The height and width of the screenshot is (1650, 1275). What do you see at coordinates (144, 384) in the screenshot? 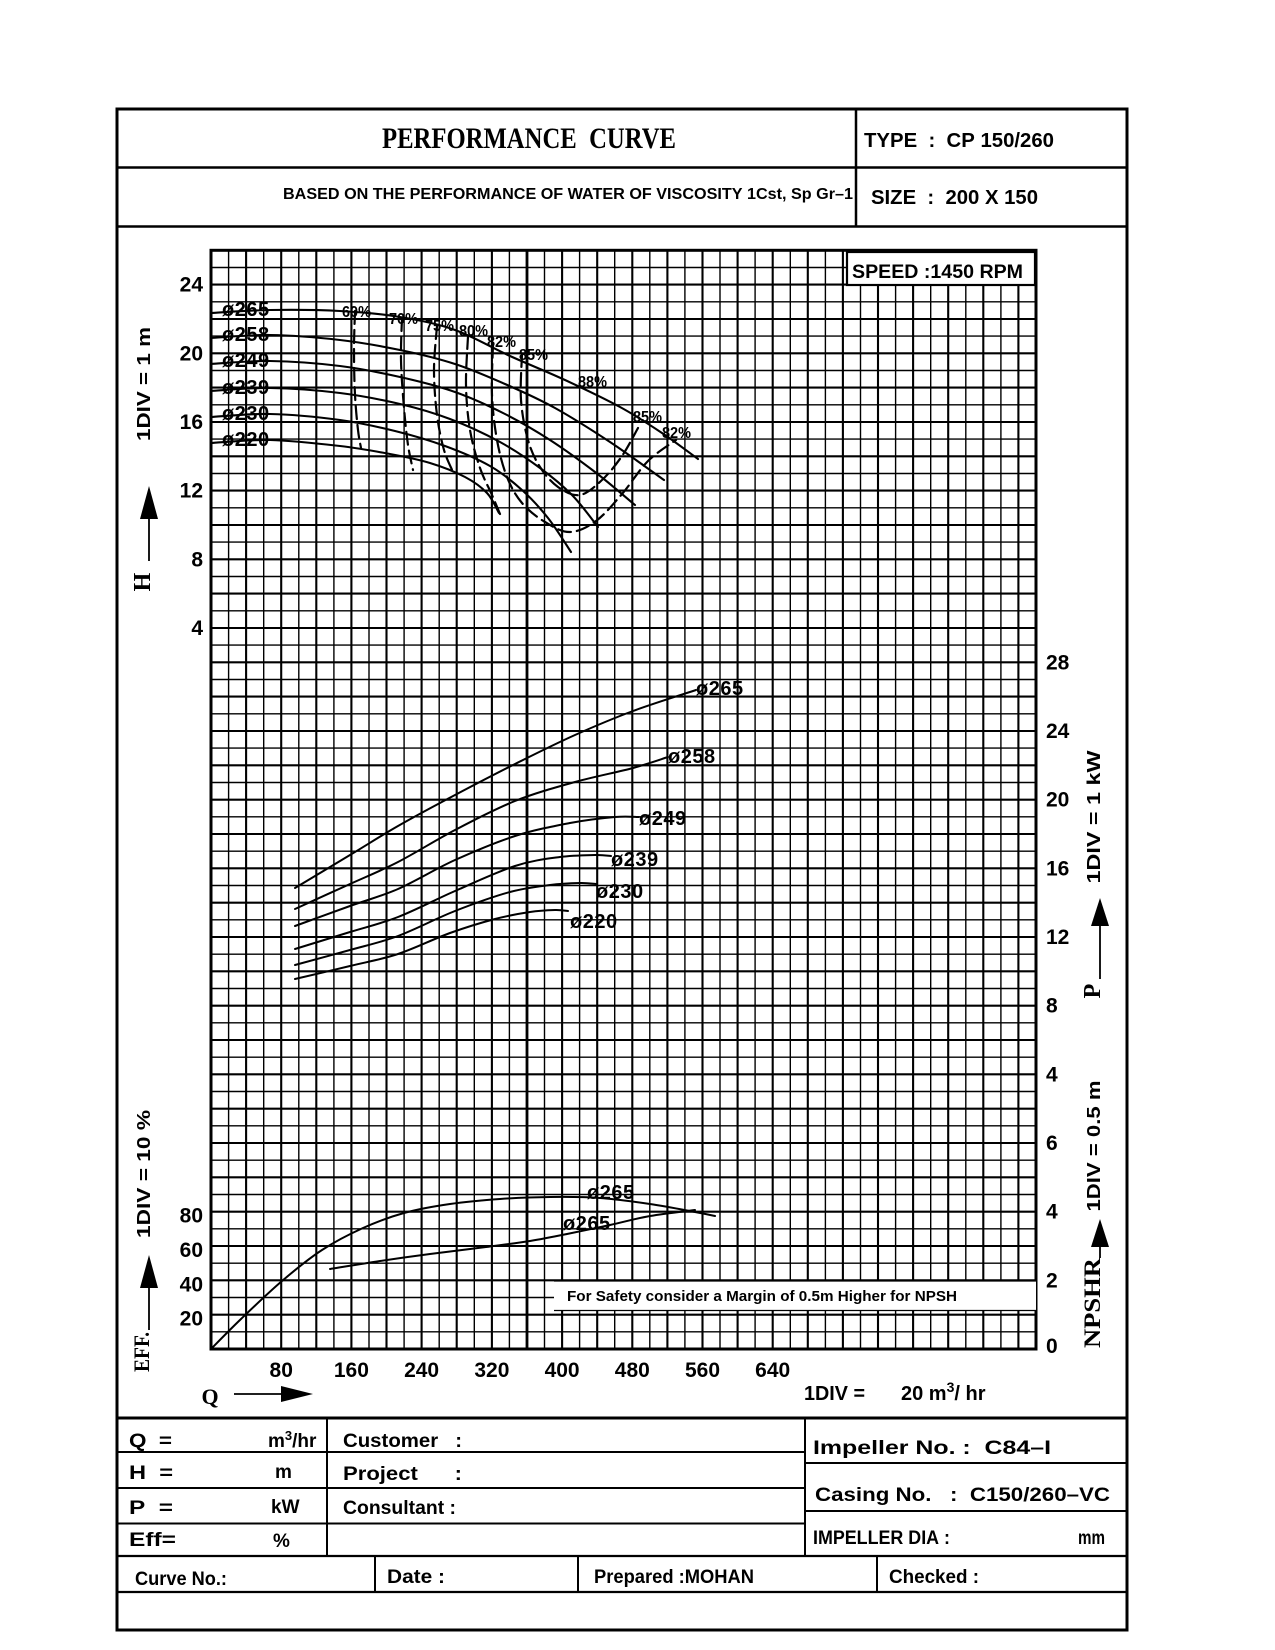
I see `svg-text: 1DIV = 1 m` at bounding box center [144, 384].